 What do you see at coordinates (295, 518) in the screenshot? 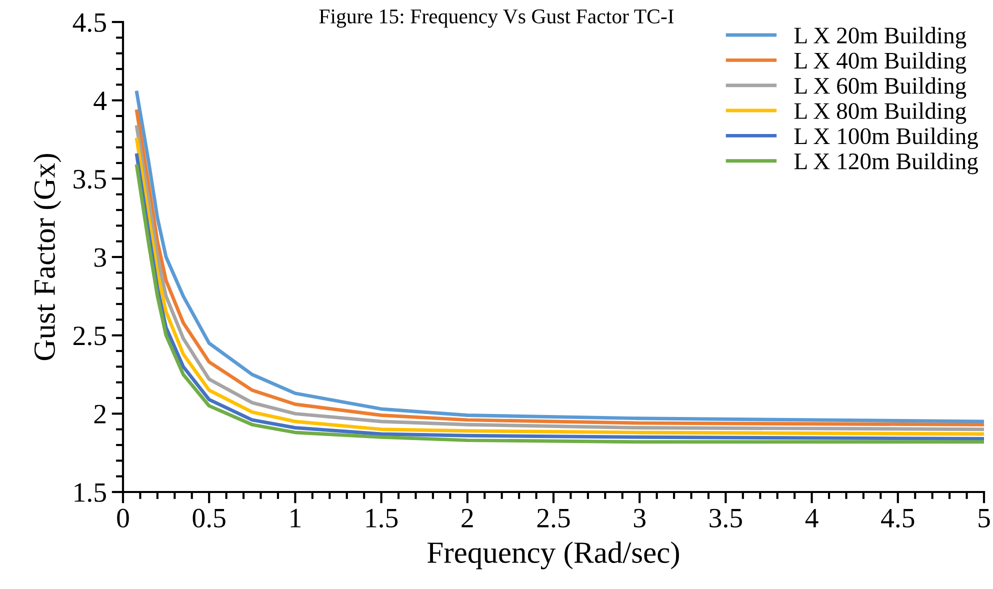
I see `x-tick-label: 1` at bounding box center [295, 518].